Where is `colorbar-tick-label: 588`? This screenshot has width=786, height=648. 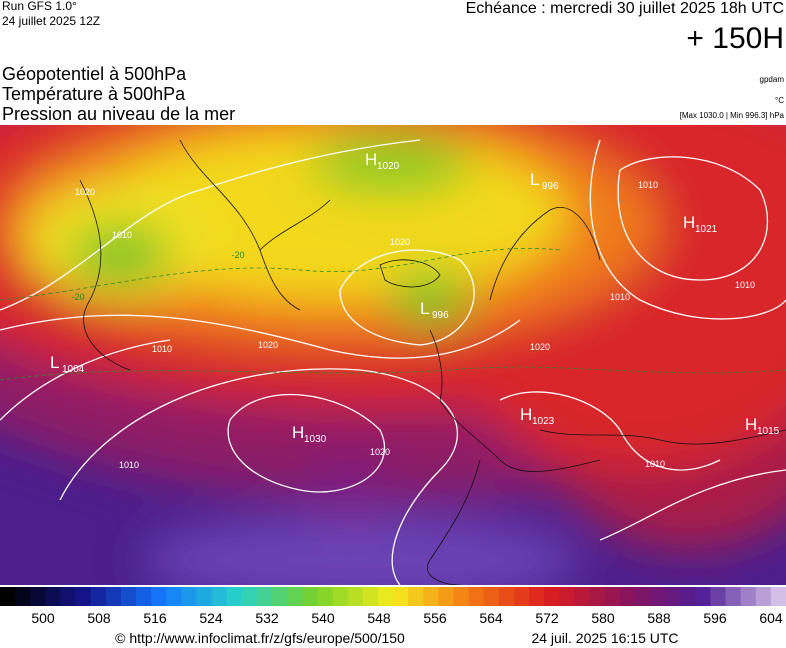
colorbar-tick-label: 588 is located at coordinates (659, 618).